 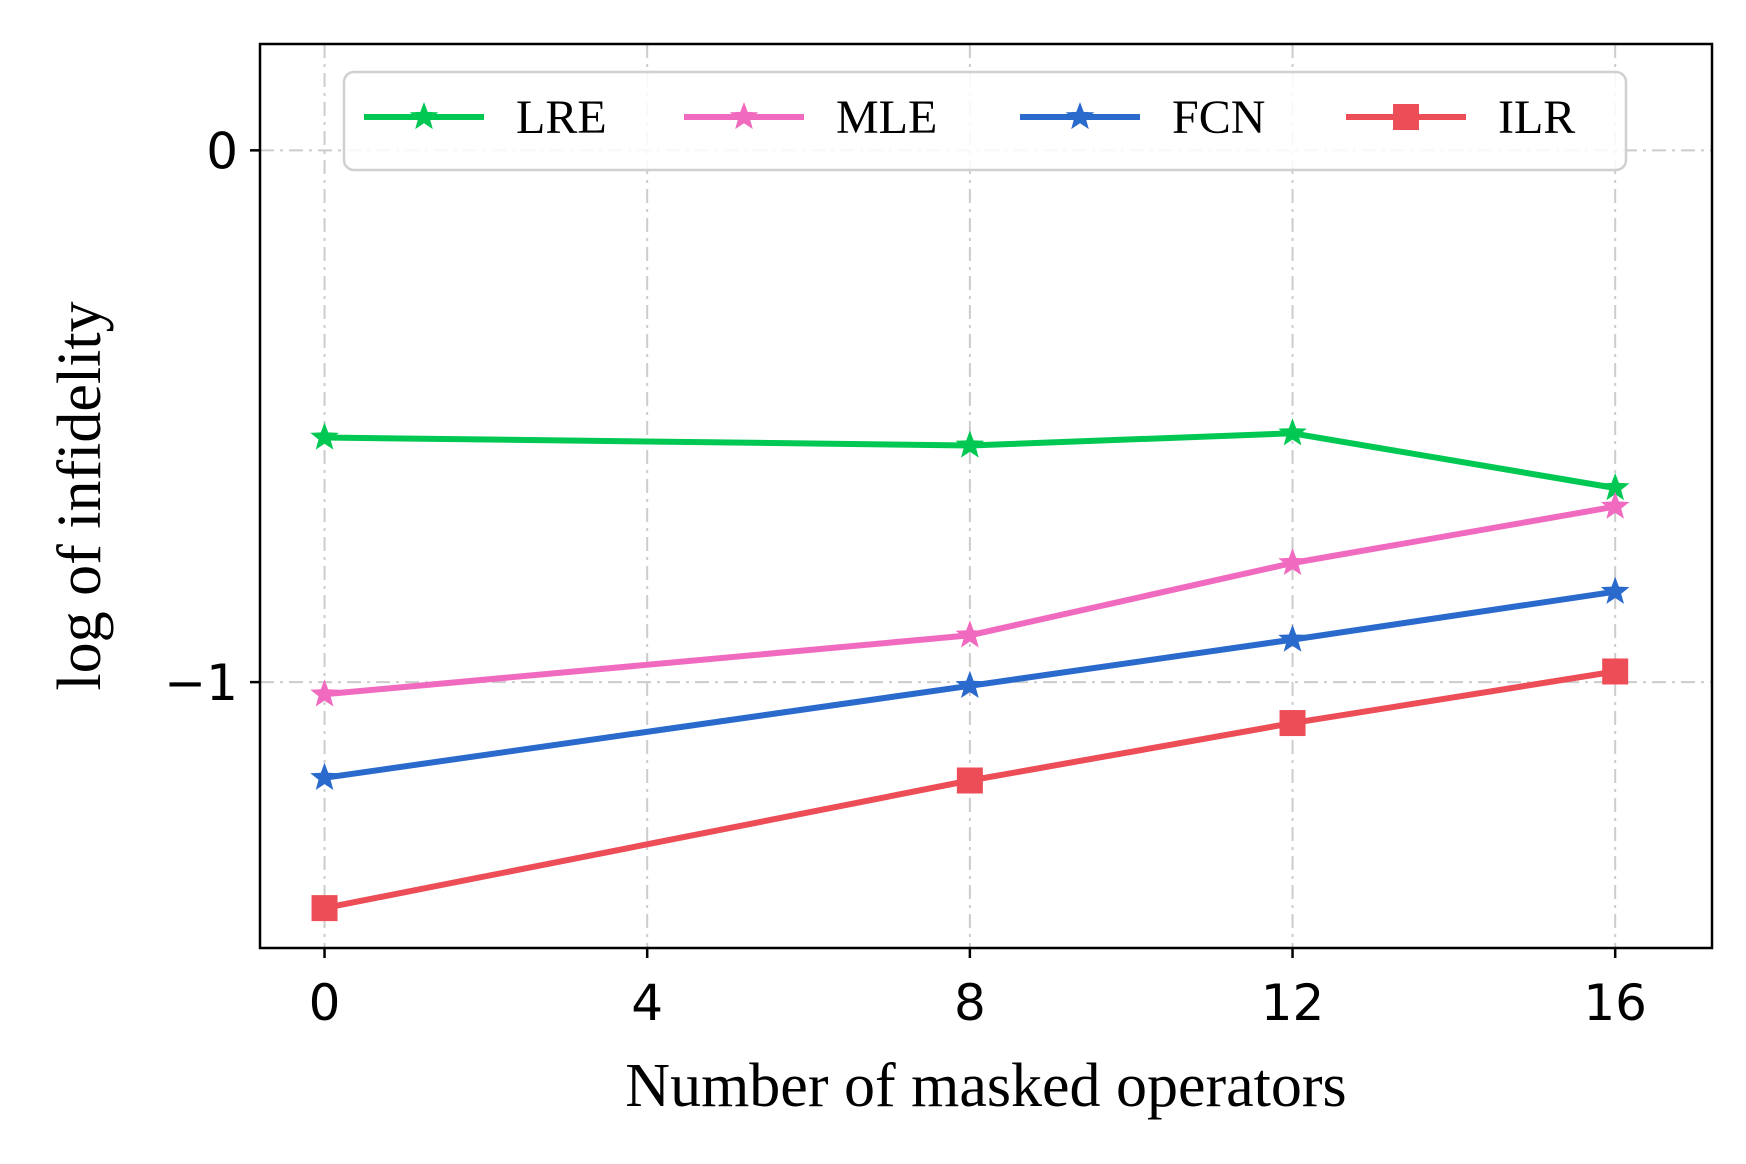 What do you see at coordinates (222, 151) in the screenshot?
I see `y-tick-label: 0` at bounding box center [222, 151].